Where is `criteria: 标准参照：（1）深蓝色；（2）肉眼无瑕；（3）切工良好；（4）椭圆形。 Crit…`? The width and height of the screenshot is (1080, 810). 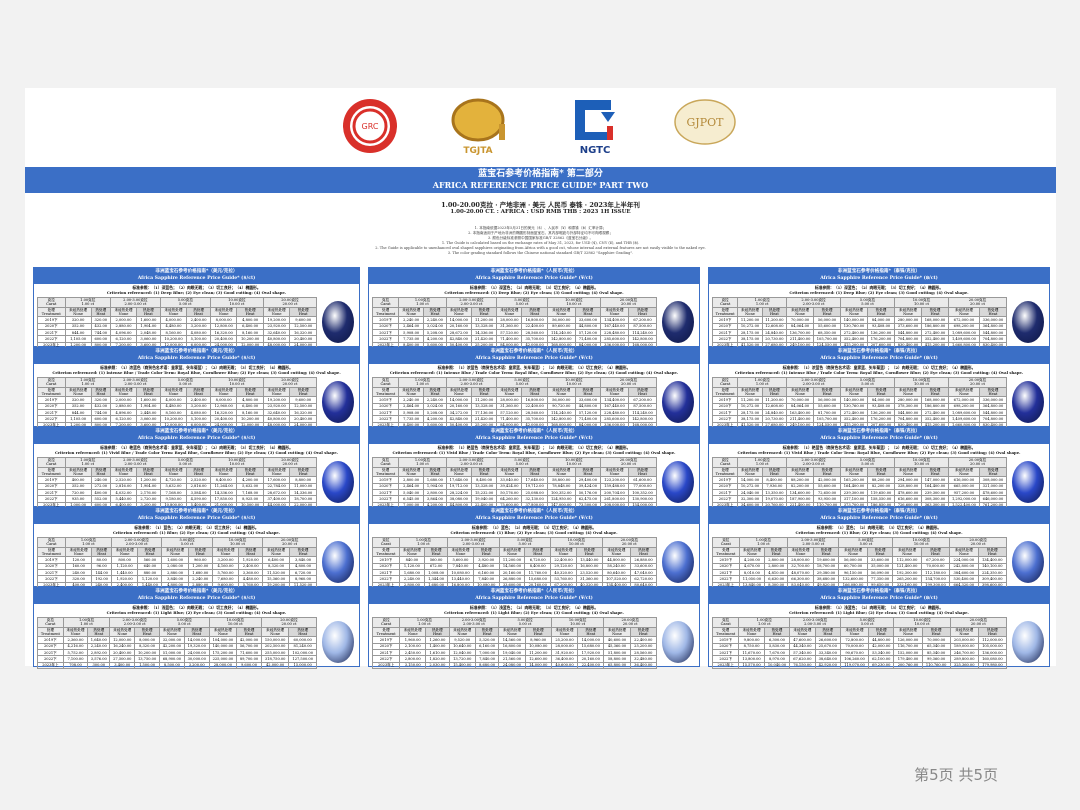
criteria: 标准参照：（1）深蓝色；（2）肉眼无瑕；（3）切工良好；（4）椭圆形。 Crit… is located at coordinates (879, 290).